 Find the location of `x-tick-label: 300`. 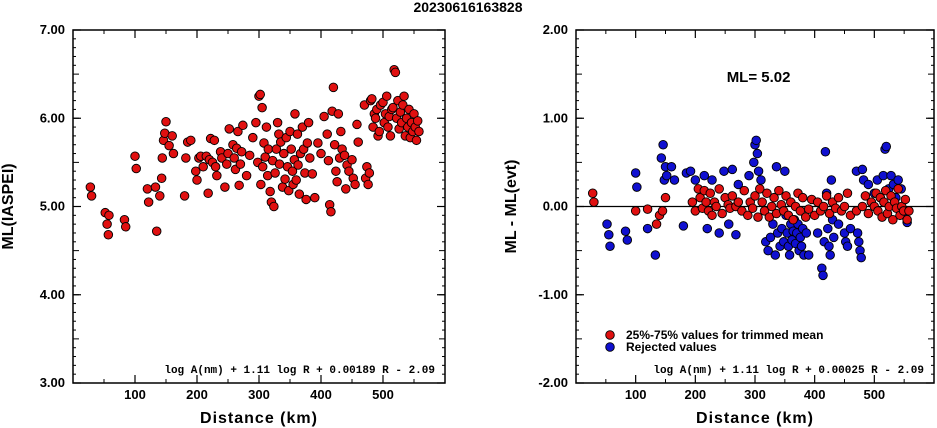

x-tick-label: 300 is located at coordinates (259, 394).